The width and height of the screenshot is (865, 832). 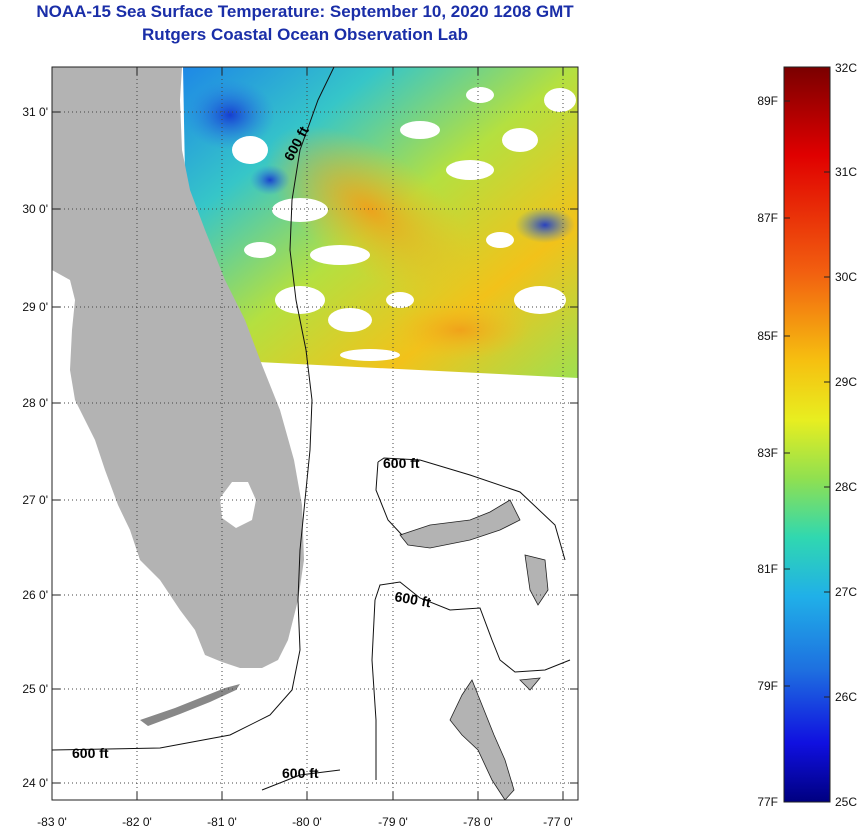 I want to click on lon-label-81: -81 0', so click(x=222, y=822).